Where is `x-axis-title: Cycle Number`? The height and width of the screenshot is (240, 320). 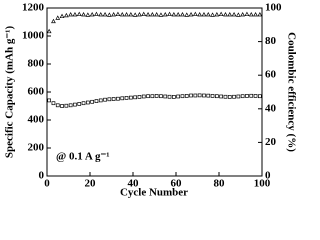 x-axis-title: Cycle Number is located at coordinates (154, 193).